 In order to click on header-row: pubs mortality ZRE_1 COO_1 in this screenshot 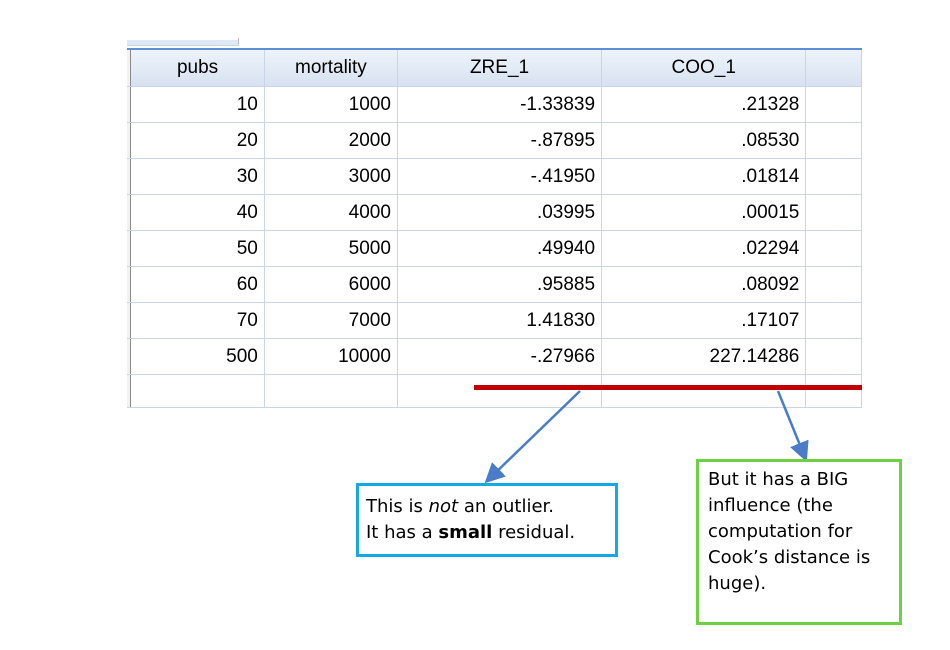, I will do `click(494, 68)`.